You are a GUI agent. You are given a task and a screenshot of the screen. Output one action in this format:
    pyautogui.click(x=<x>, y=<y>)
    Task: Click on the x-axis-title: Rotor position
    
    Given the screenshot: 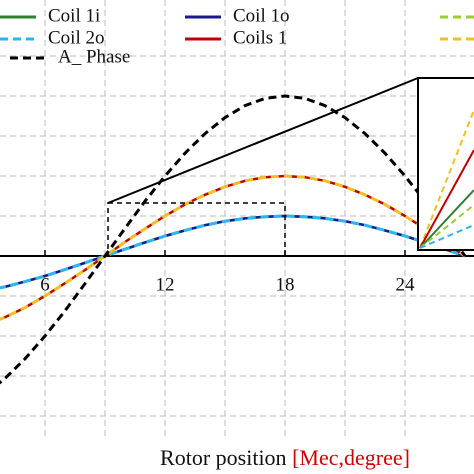 What is the action you would take?
    pyautogui.click(x=223, y=457)
    